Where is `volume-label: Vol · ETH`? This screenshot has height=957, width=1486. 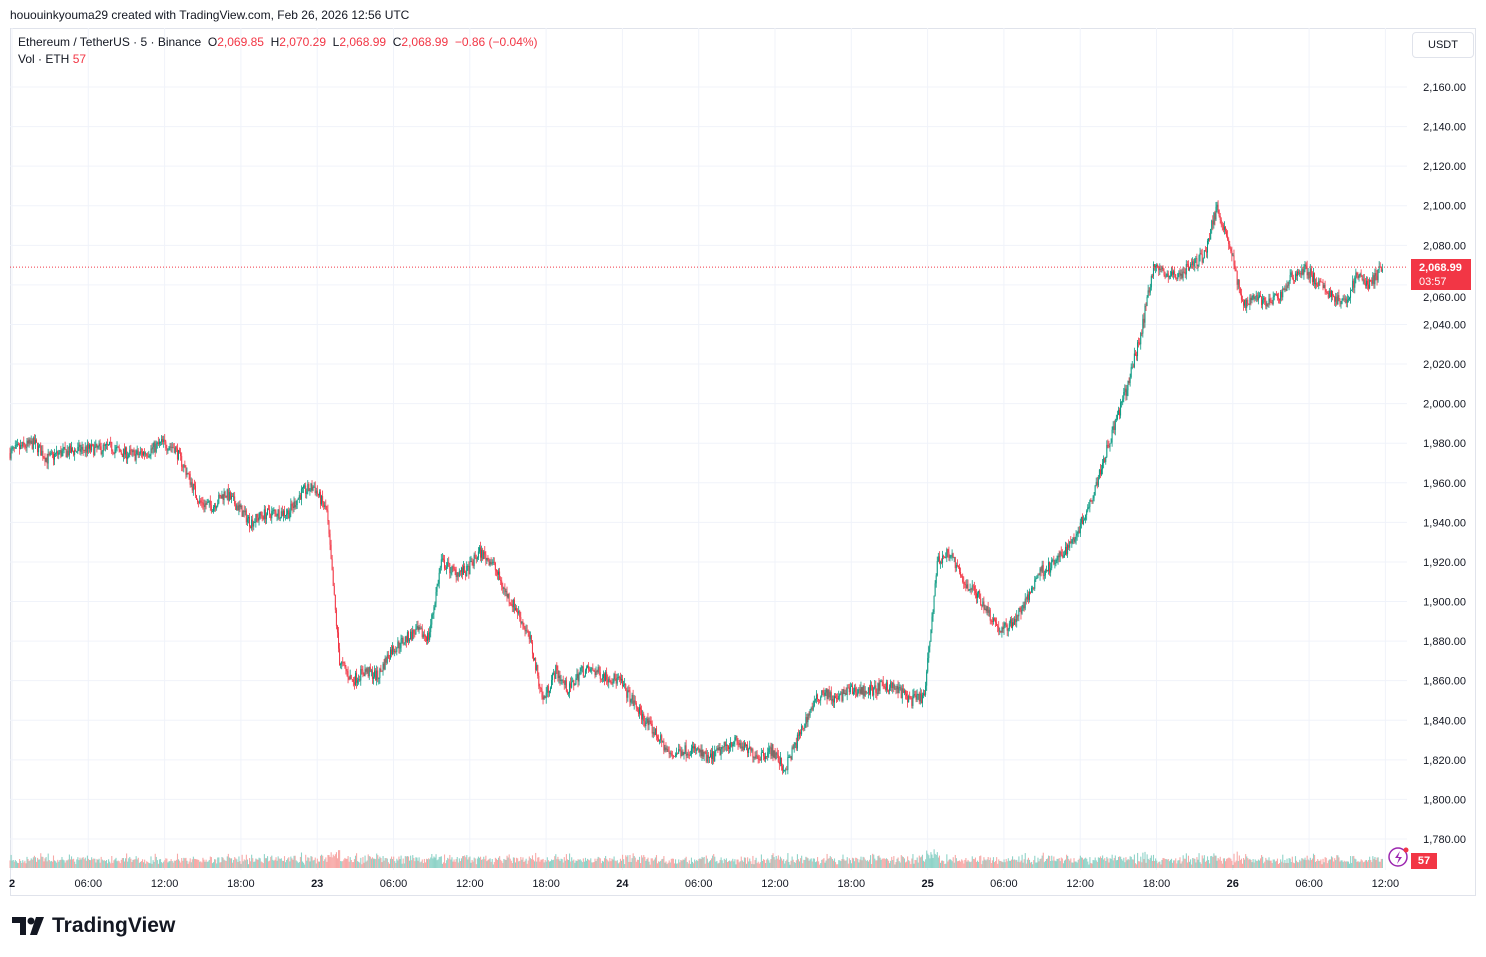
volume-label: Vol · ETH is located at coordinates (44, 59).